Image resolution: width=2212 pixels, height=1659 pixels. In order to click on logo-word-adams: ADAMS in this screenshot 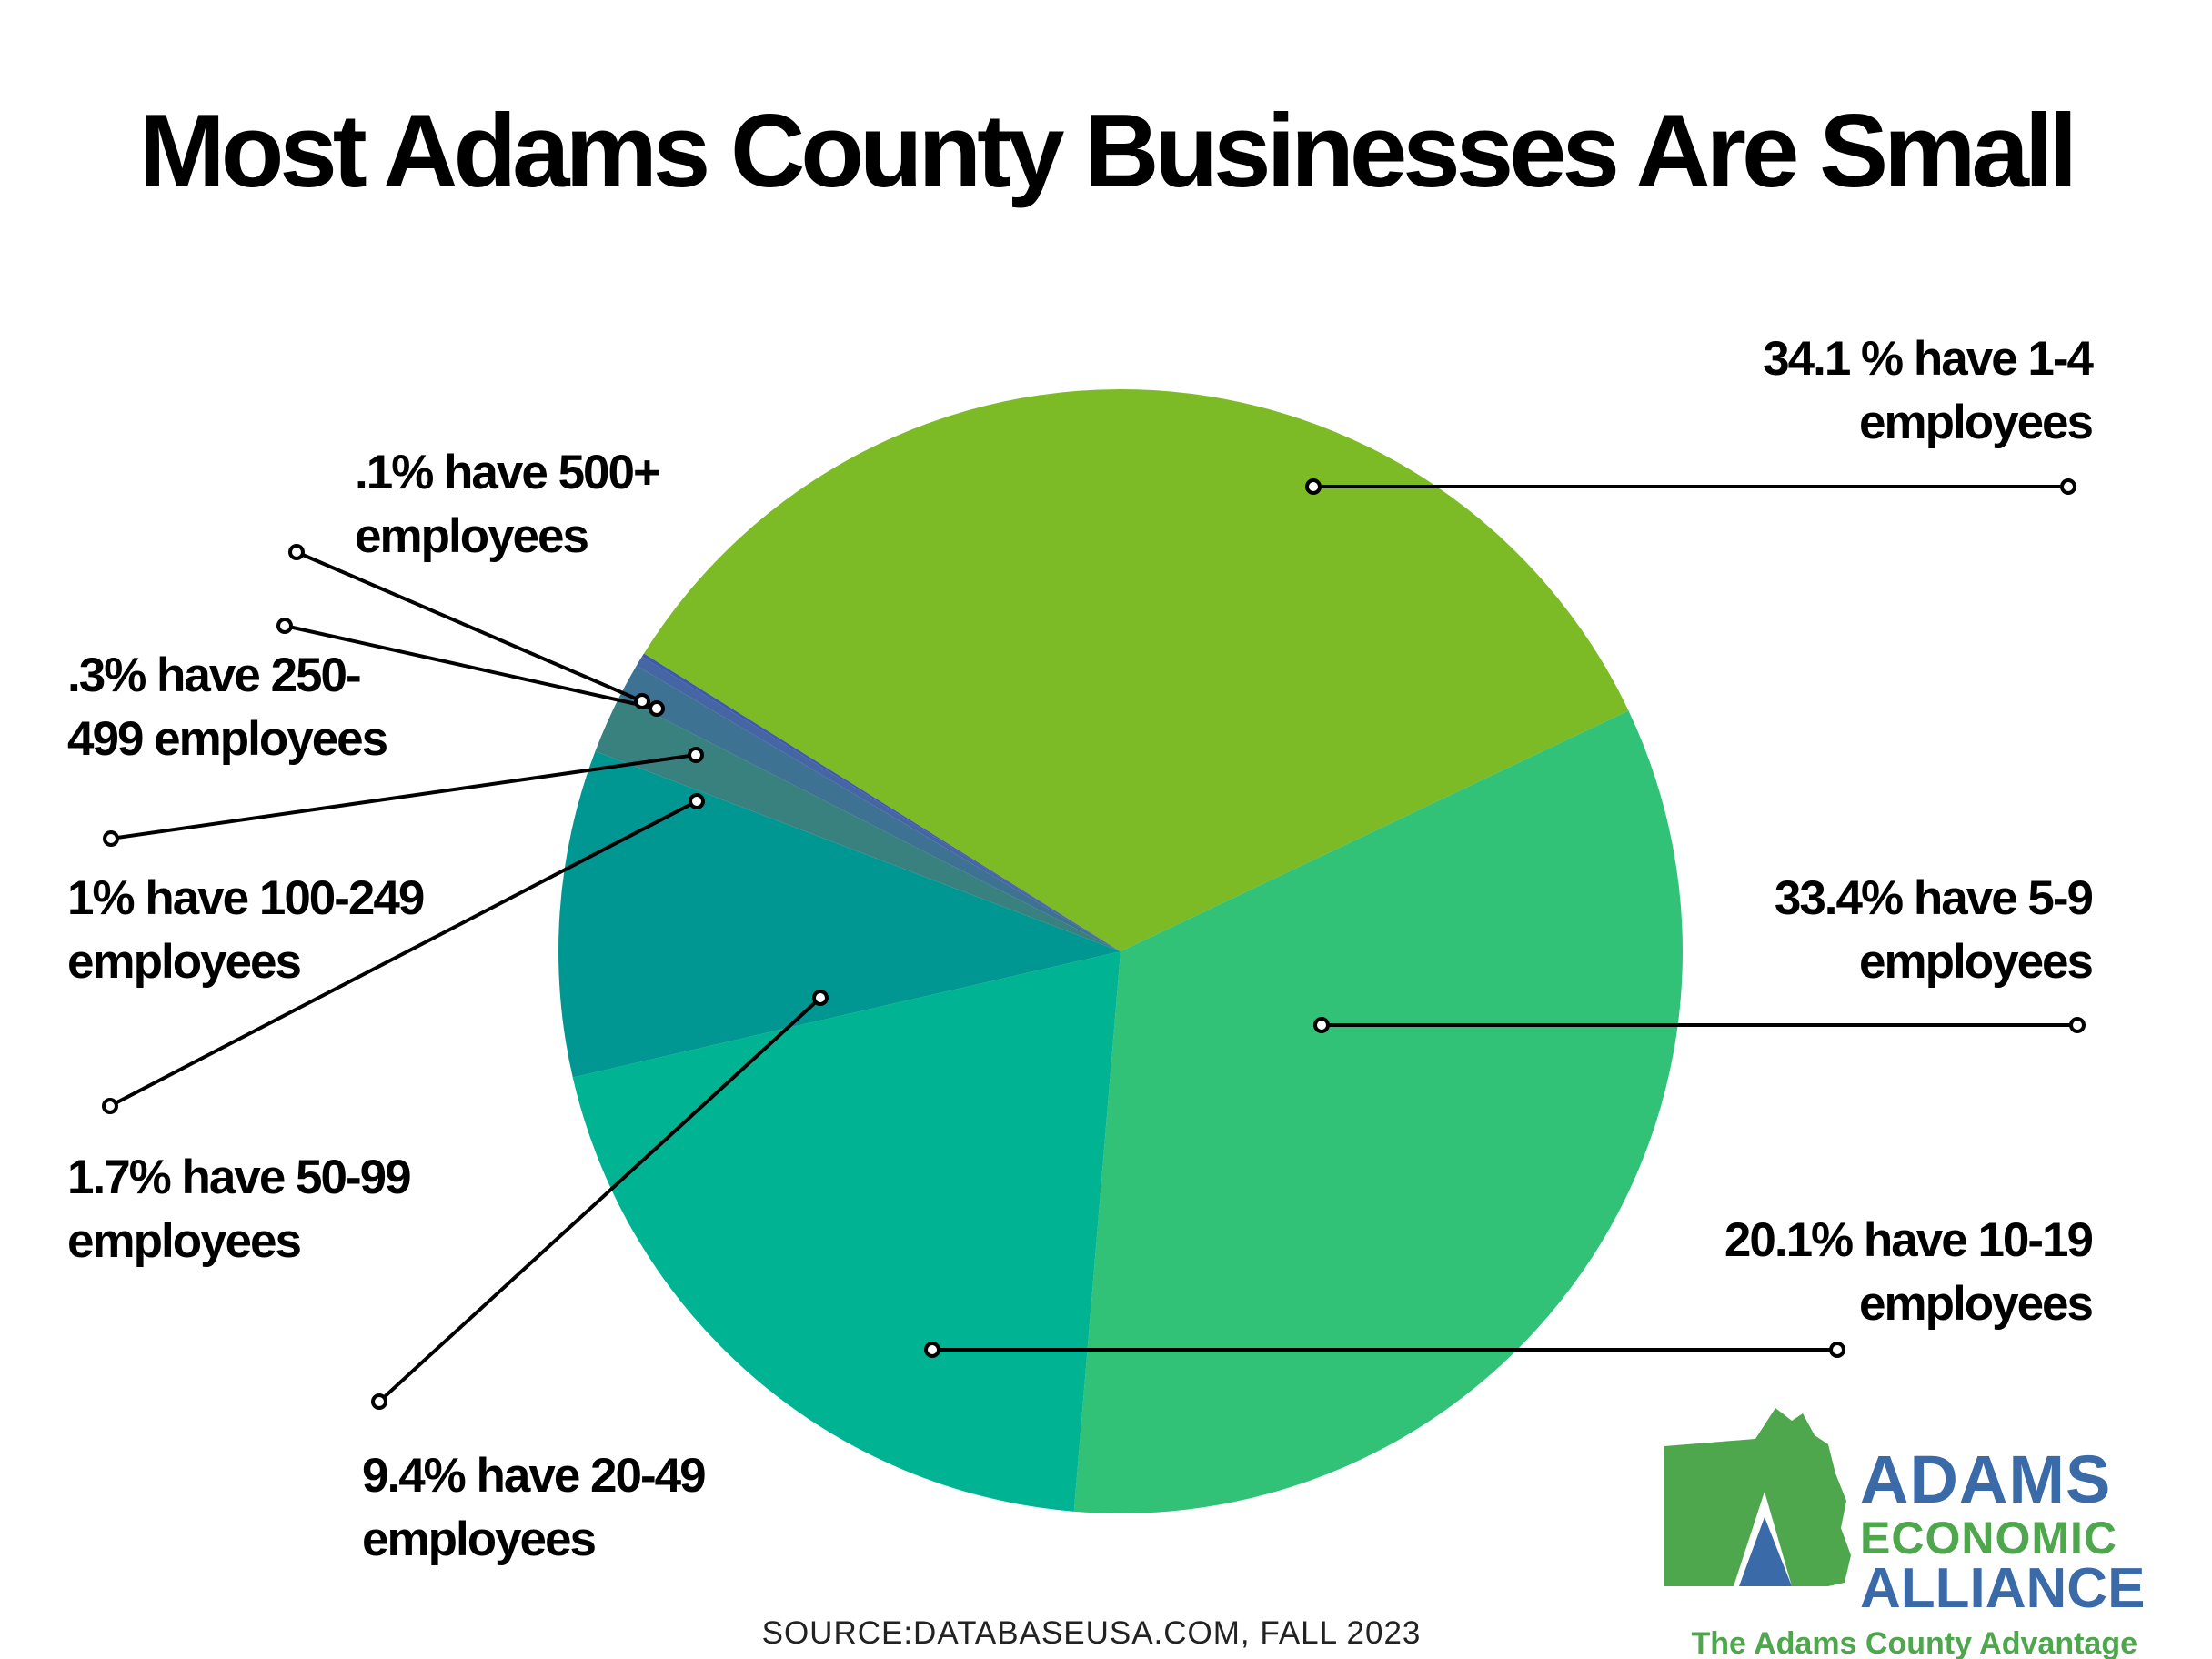, I will do `click(1986, 1480)`.